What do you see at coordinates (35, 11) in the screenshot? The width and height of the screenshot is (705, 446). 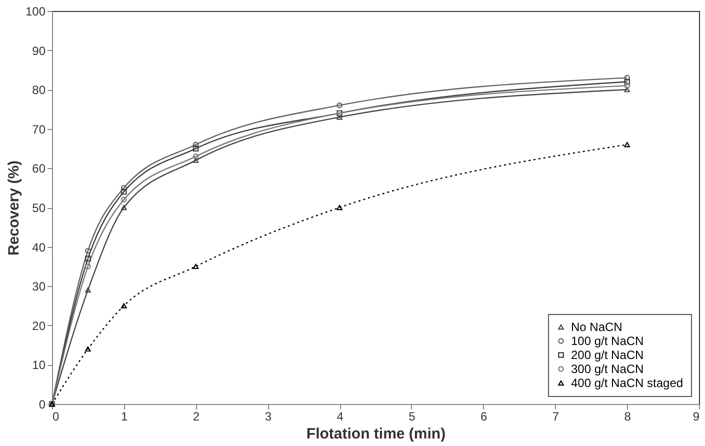 I see `y-tick-label: 100` at bounding box center [35, 11].